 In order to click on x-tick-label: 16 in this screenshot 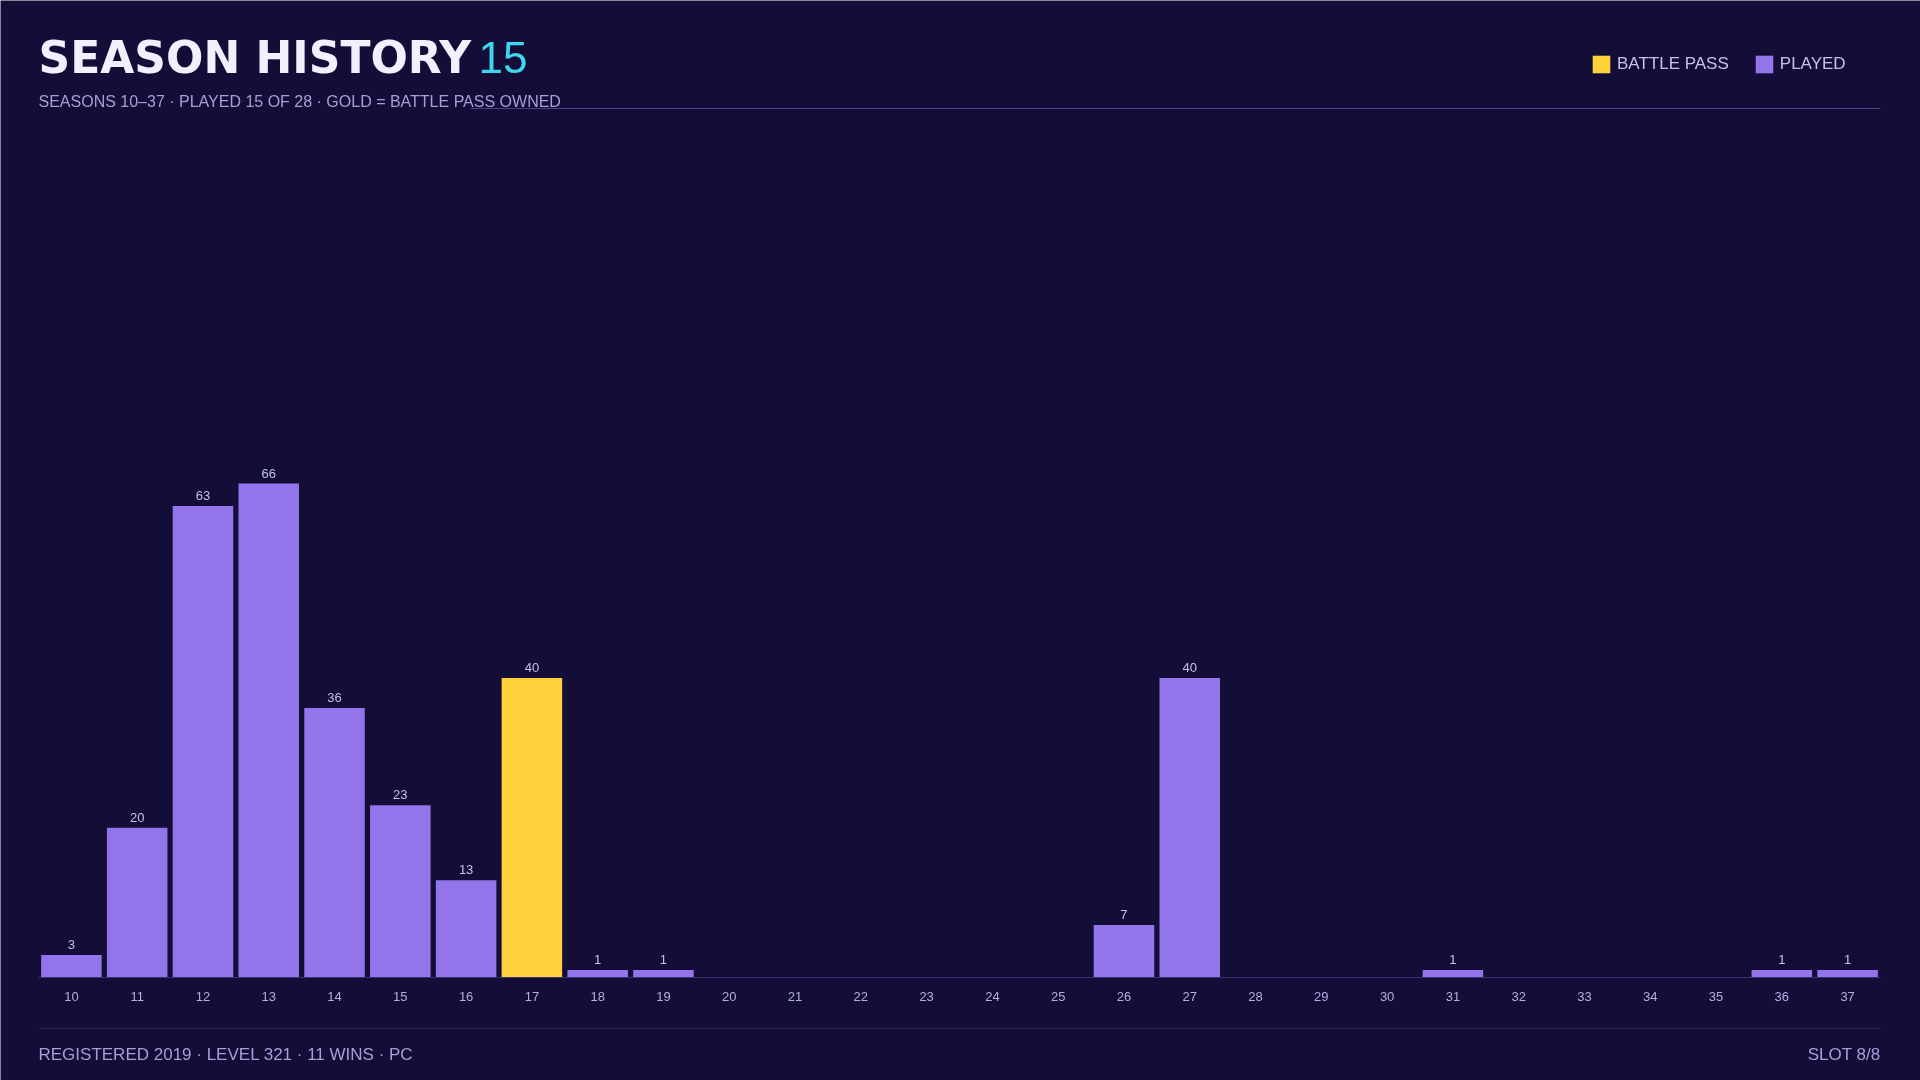, I will do `click(466, 996)`.